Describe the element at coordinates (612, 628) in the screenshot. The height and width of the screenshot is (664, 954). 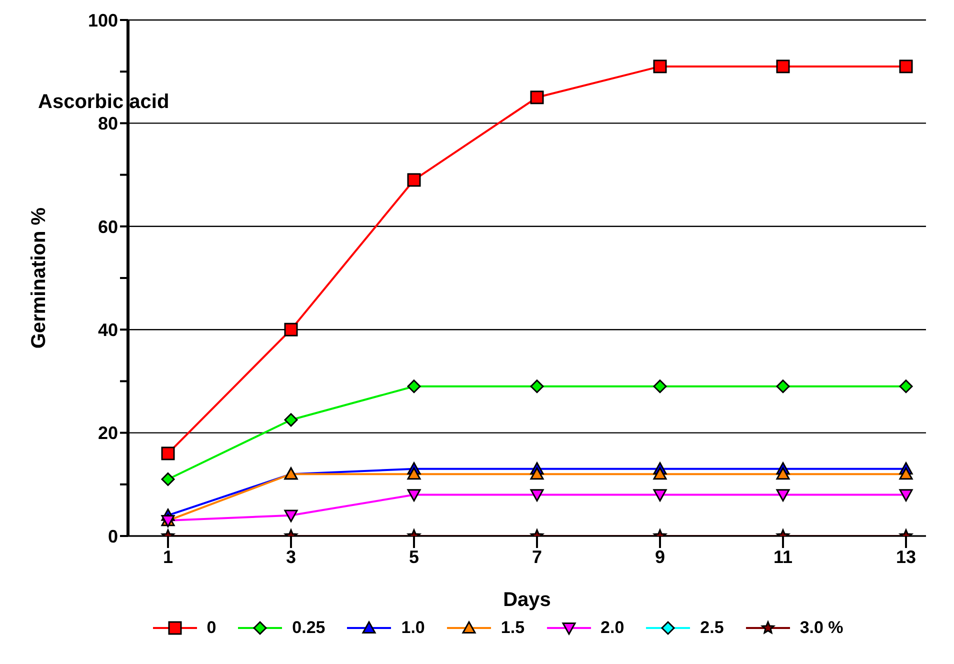
I see `legend-label: 2.0` at that location.